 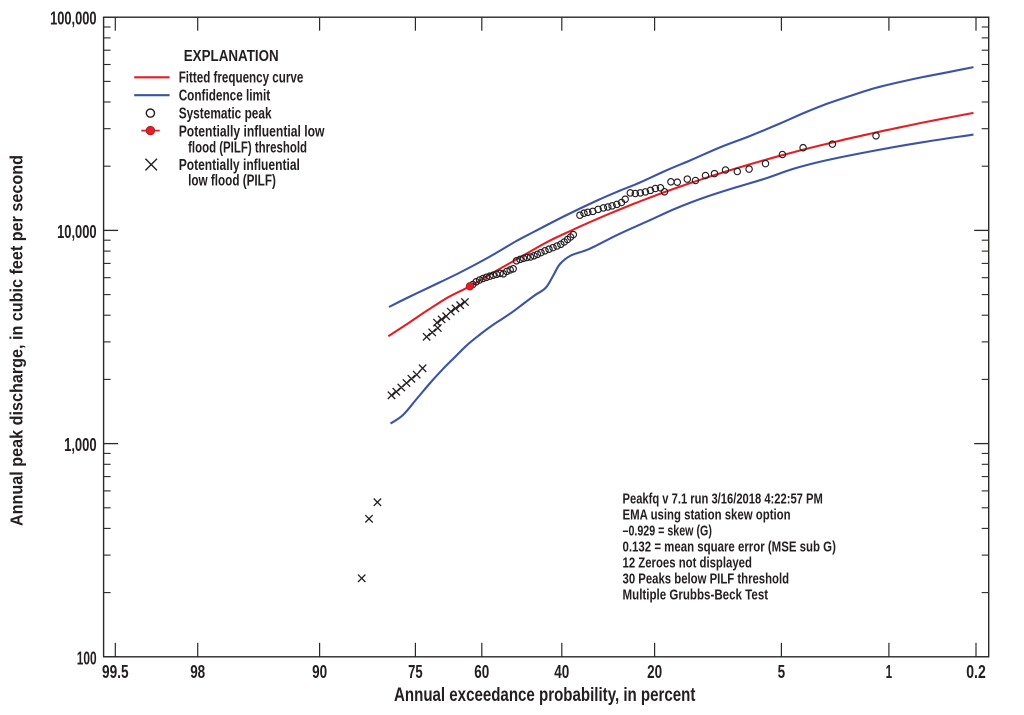 What do you see at coordinates (667, 530) in the screenshot?
I see `svg-text: –0.929 = skew (G)` at bounding box center [667, 530].